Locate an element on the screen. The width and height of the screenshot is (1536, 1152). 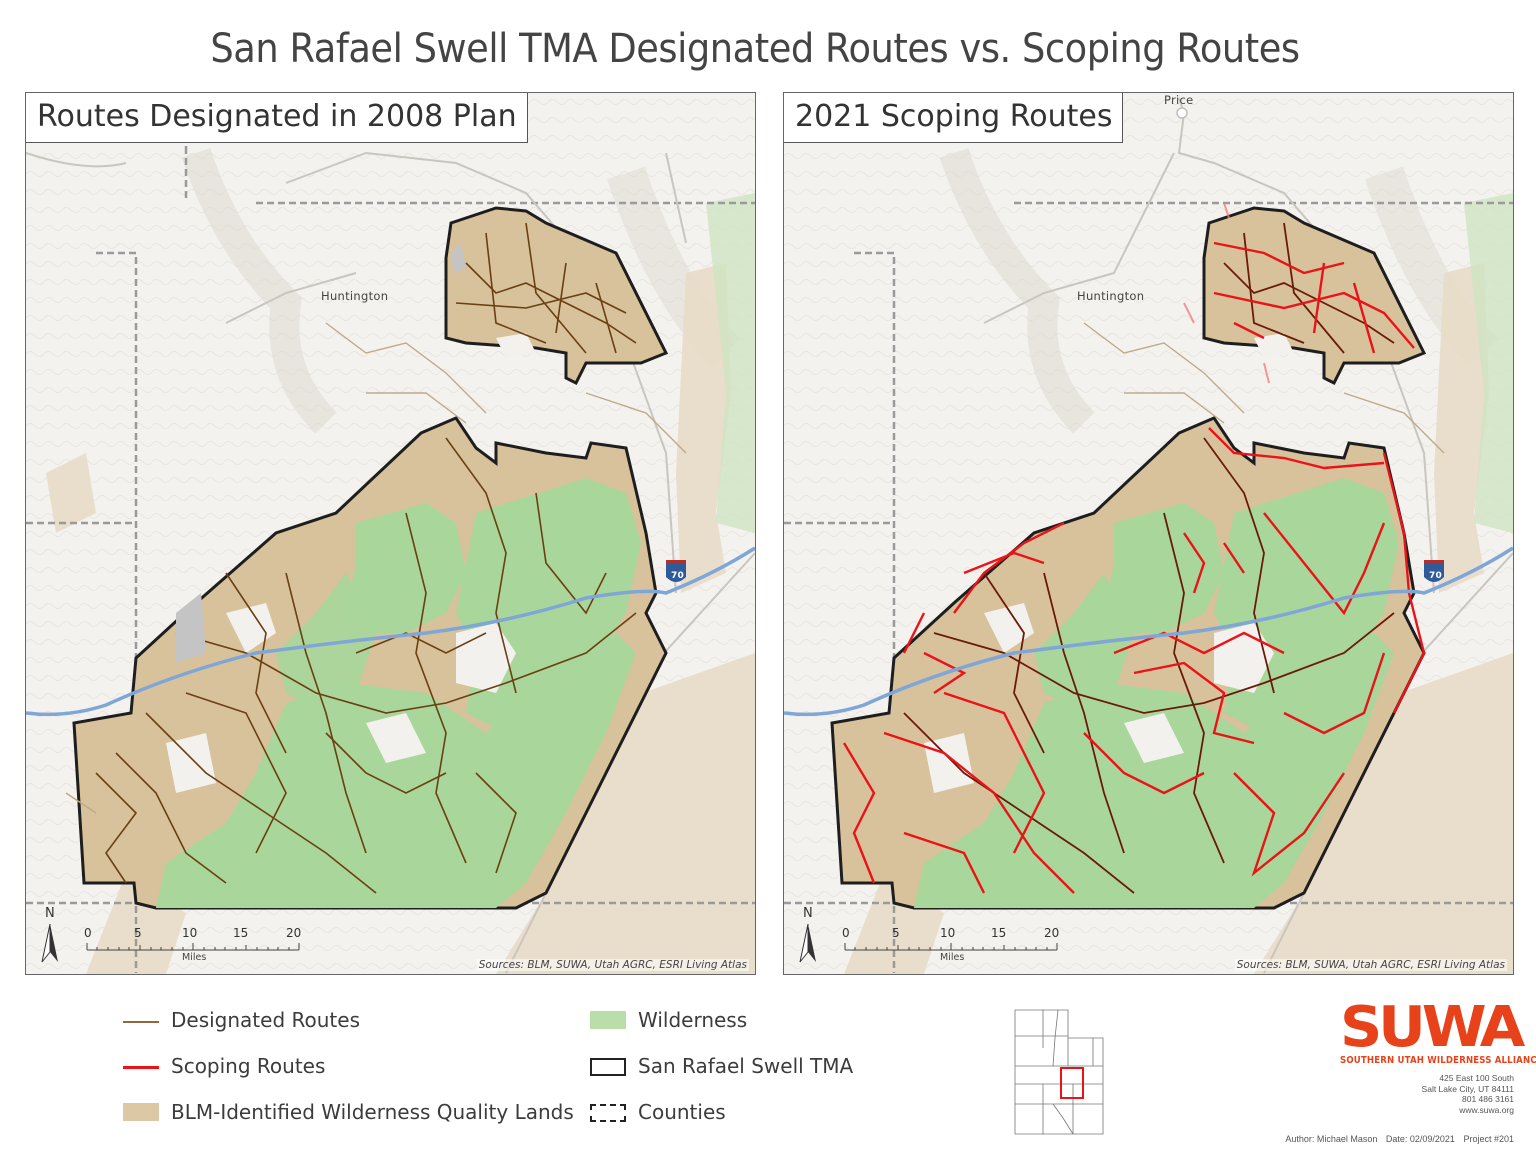
org-website: www.suwa.org is located at coordinates (1486, 1109).